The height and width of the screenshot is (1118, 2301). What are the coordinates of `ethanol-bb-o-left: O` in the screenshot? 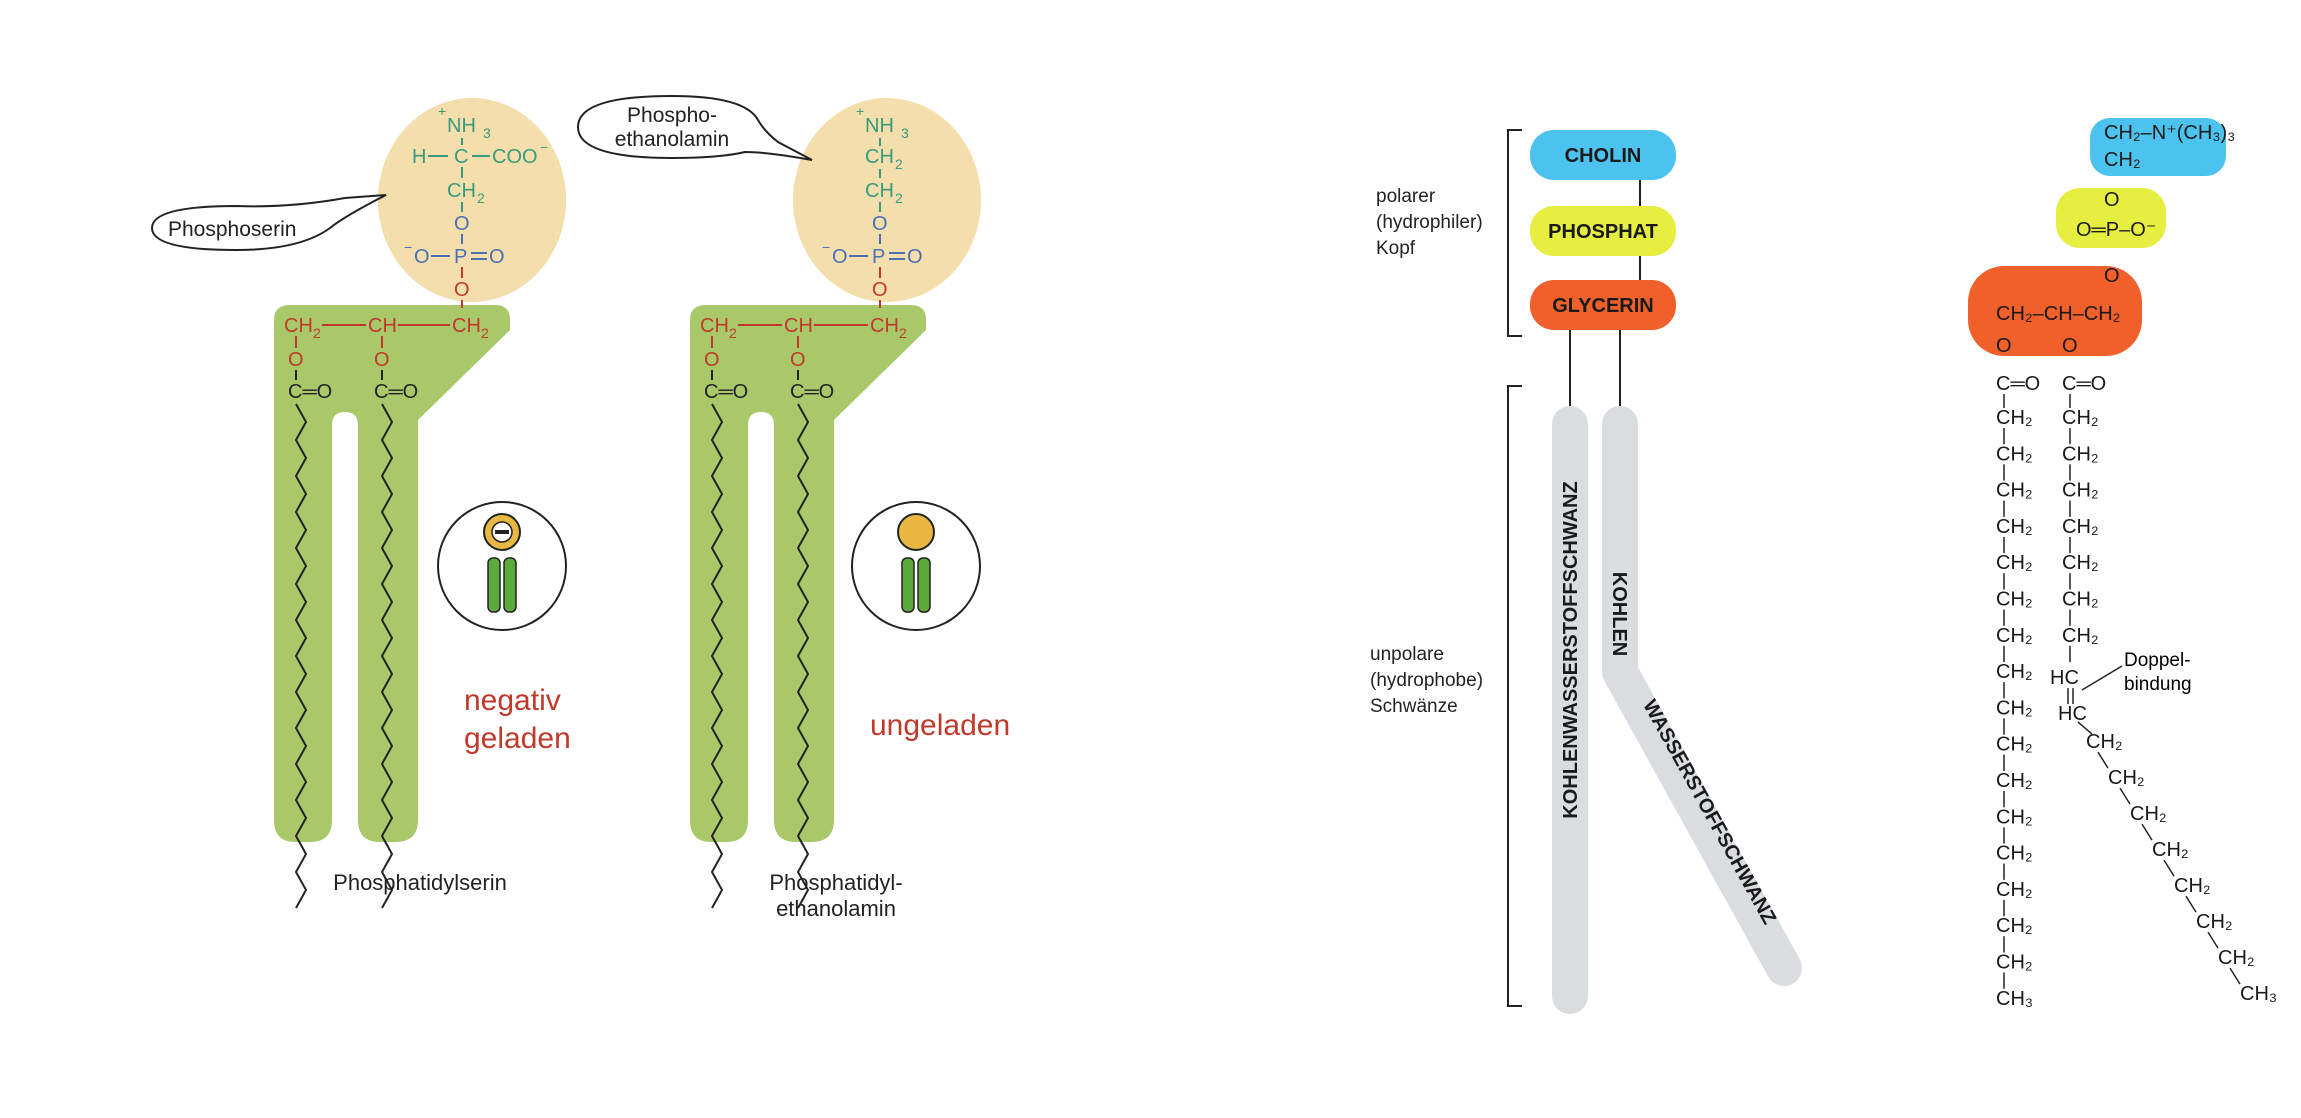 It's located at (712, 360).